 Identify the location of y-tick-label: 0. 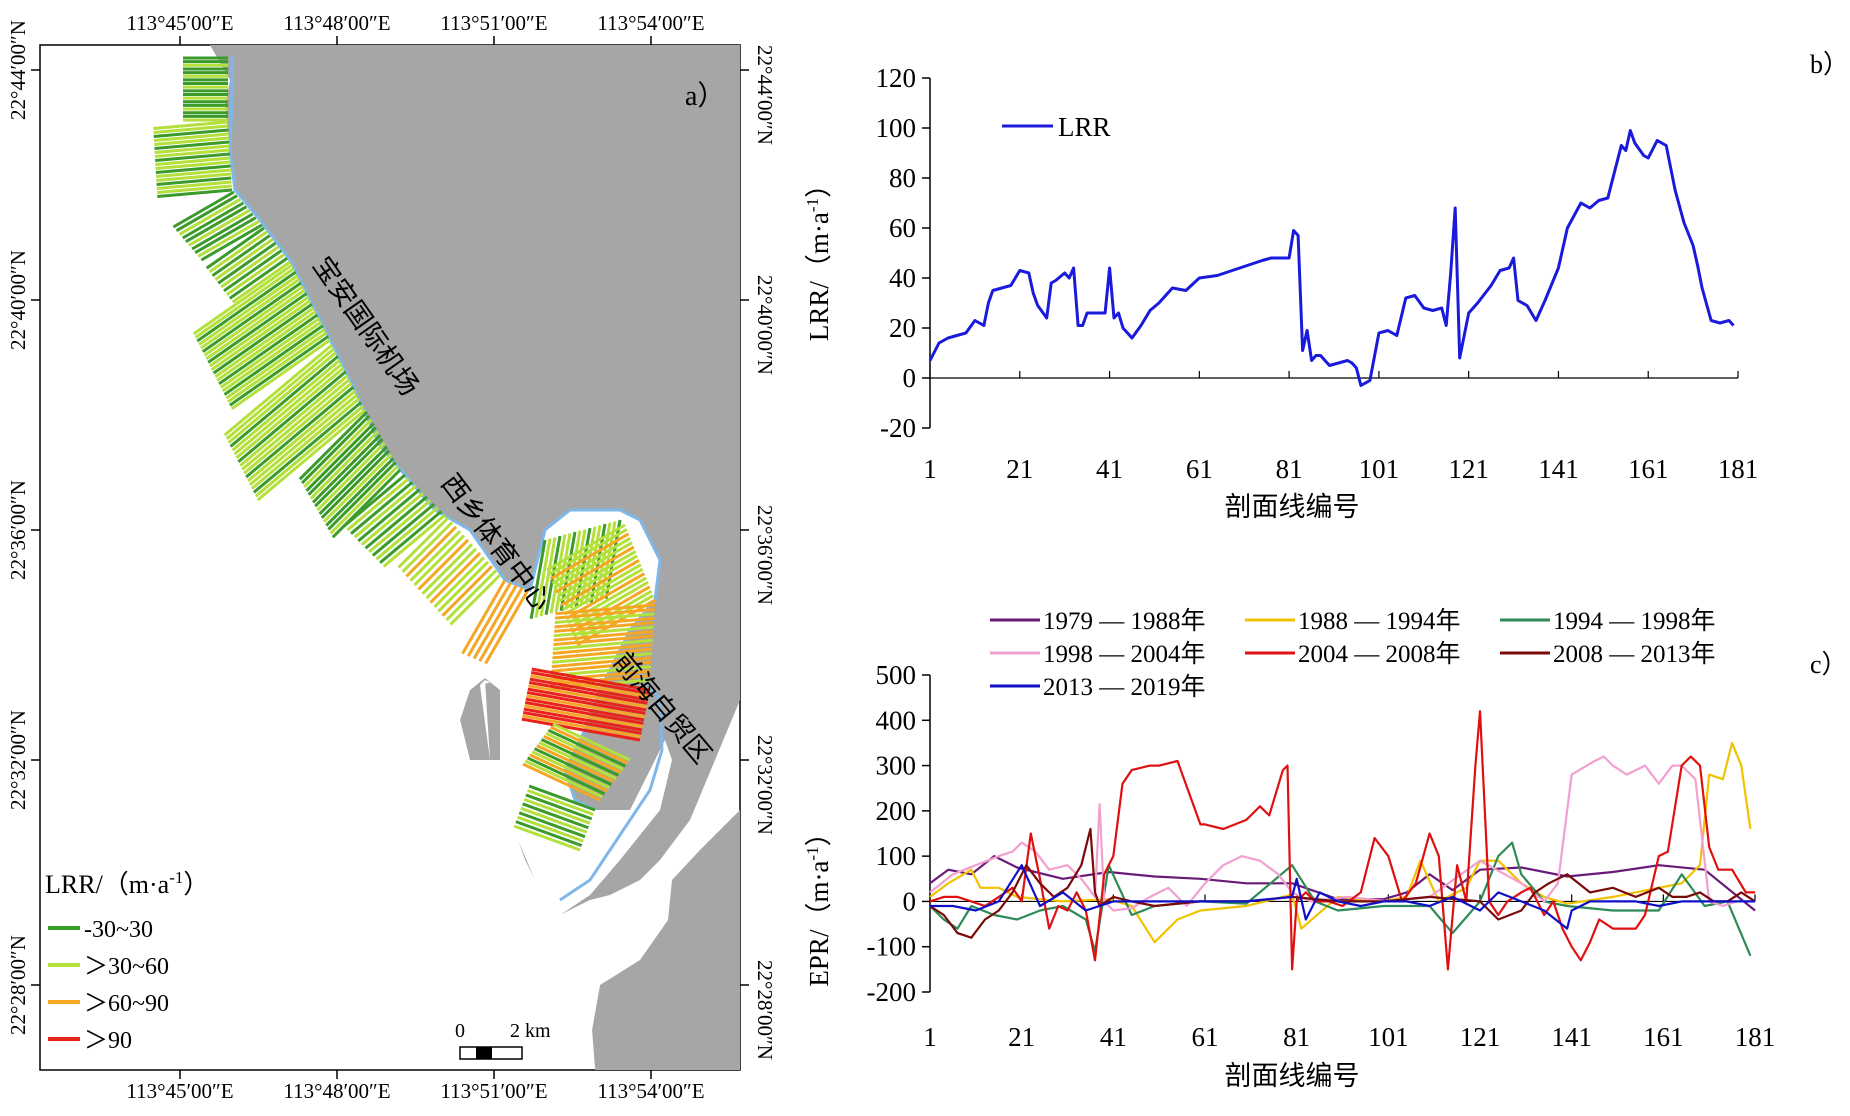
(910, 901).